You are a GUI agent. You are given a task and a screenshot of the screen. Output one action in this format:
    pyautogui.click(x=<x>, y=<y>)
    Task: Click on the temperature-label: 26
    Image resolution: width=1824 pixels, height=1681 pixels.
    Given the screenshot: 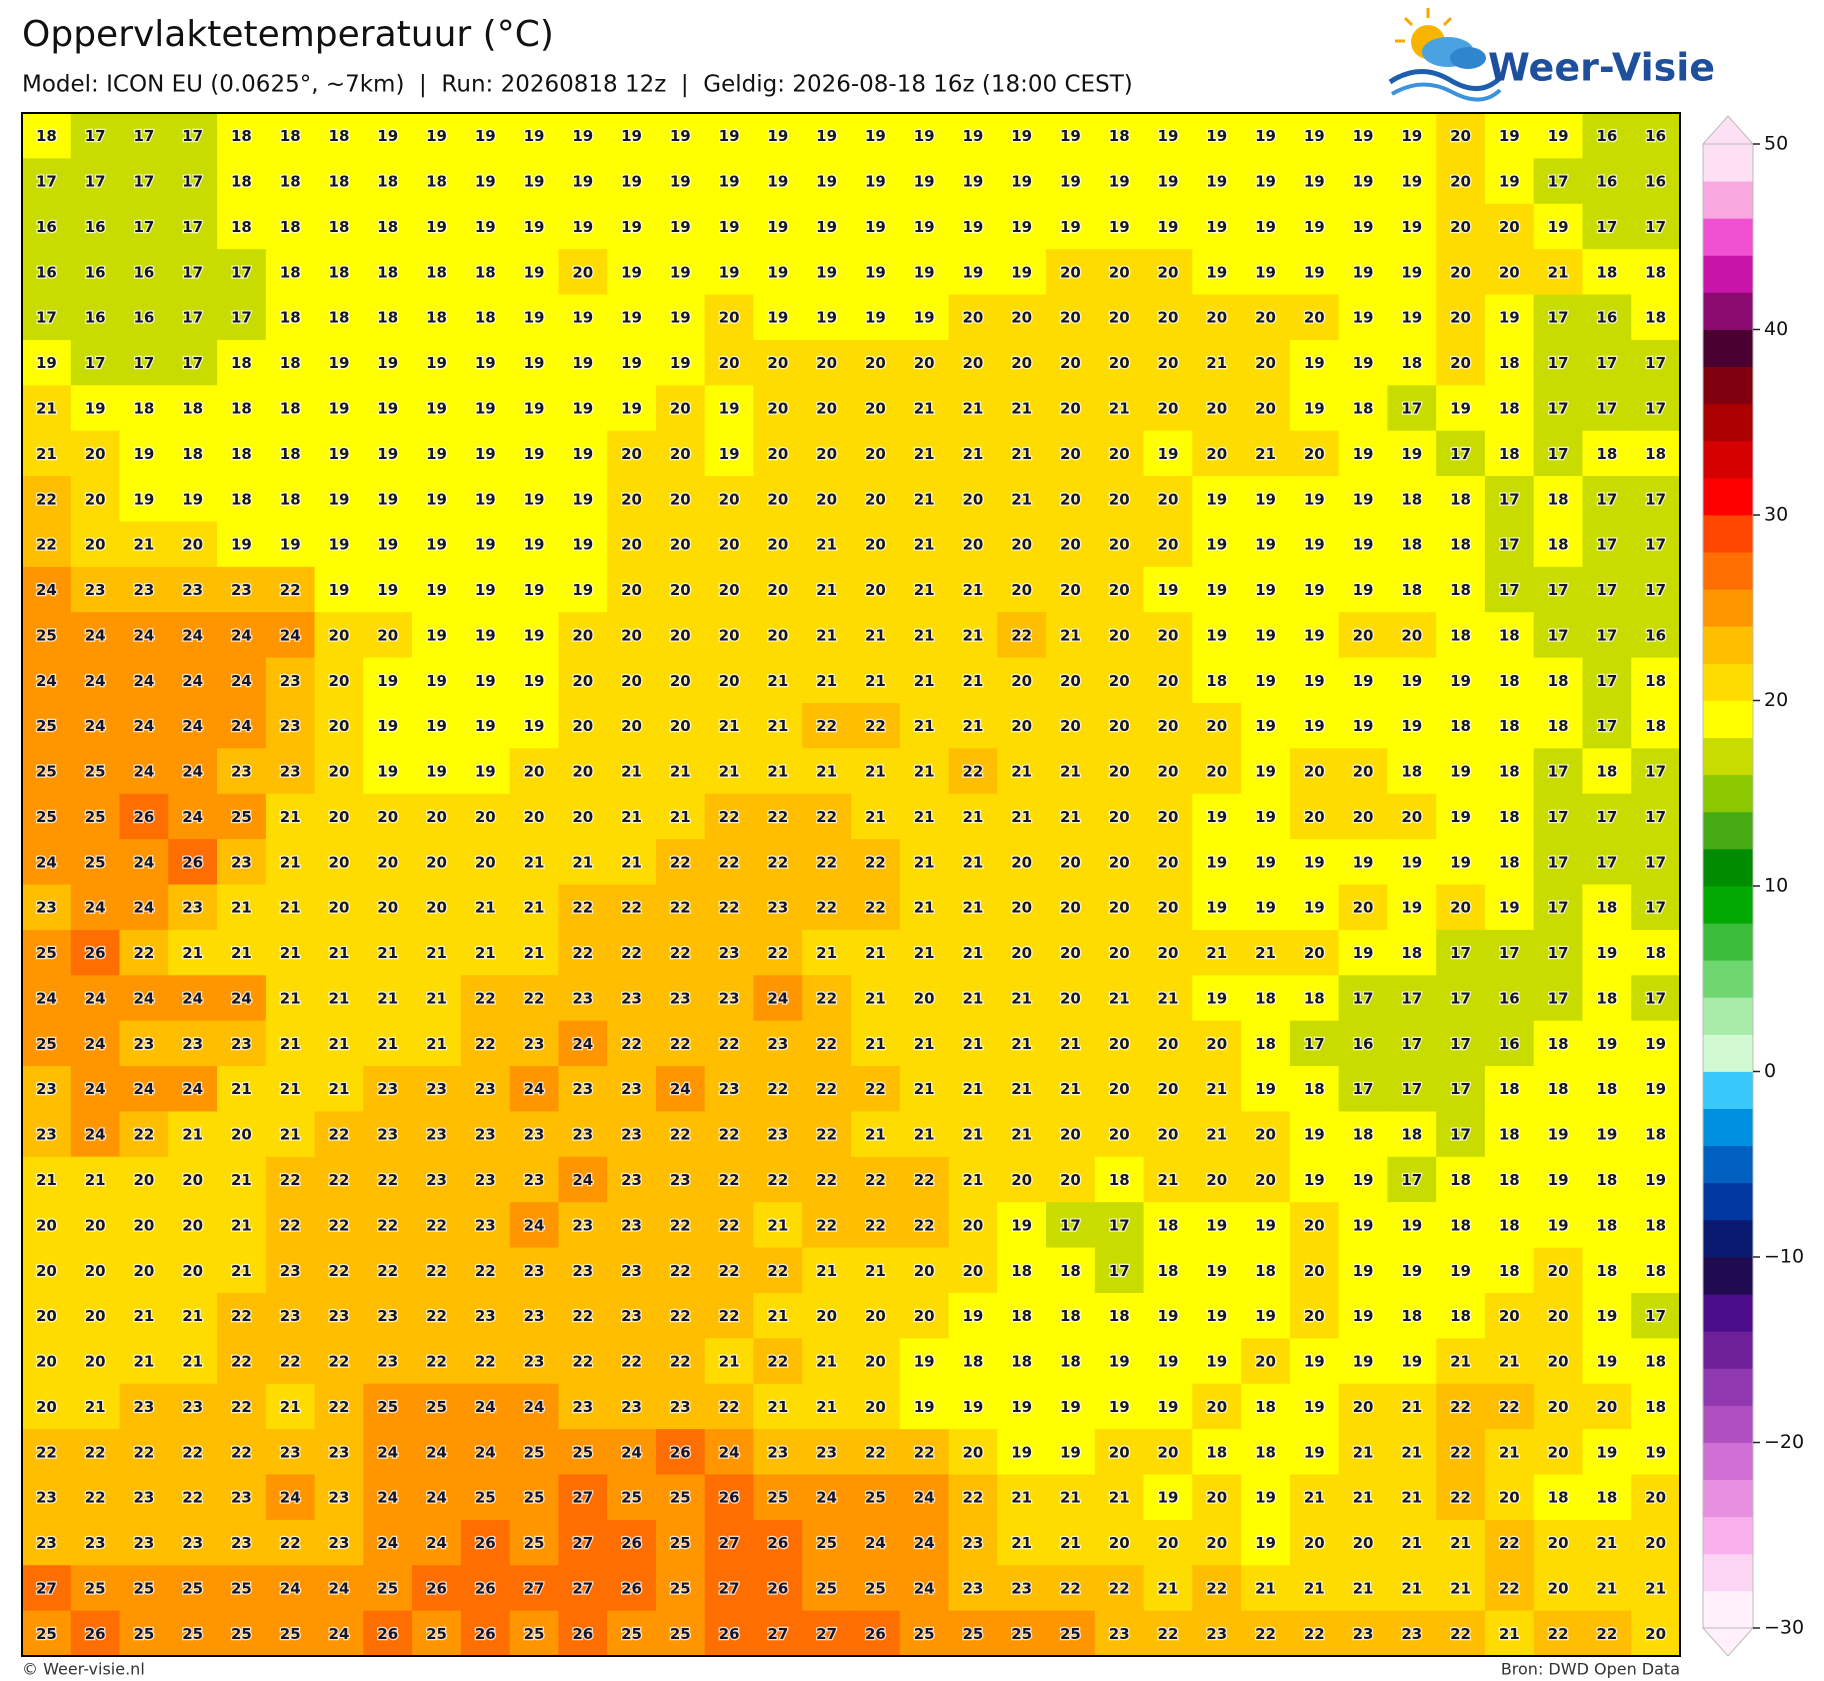 What is the action you would take?
    pyautogui.click(x=680, y=1452)
    